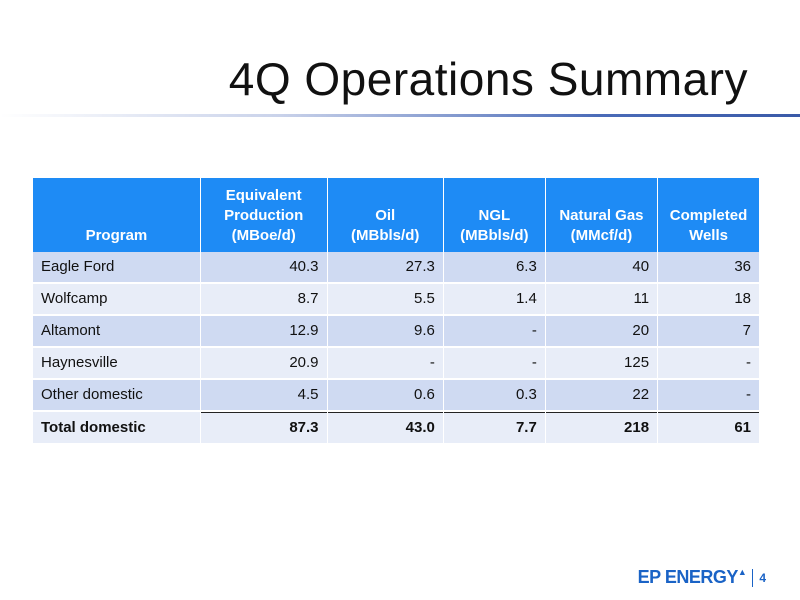 Image resolution: width=800 pixels, height=600 pixels. What do you see at coordinates (263, 195) in the screenshot?
I see `header-text: Equivalent` at bounding box center [263, 195].